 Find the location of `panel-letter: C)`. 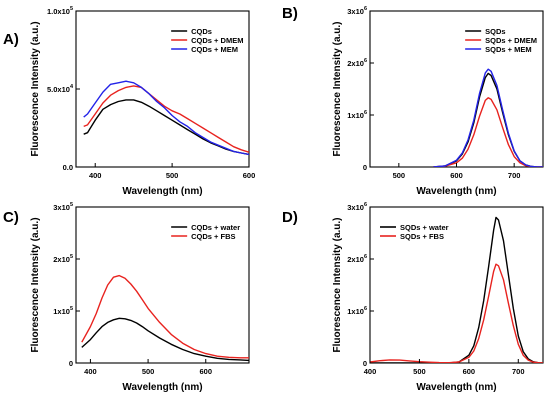

panel-letter: C) is located at coordinates (11, 217).